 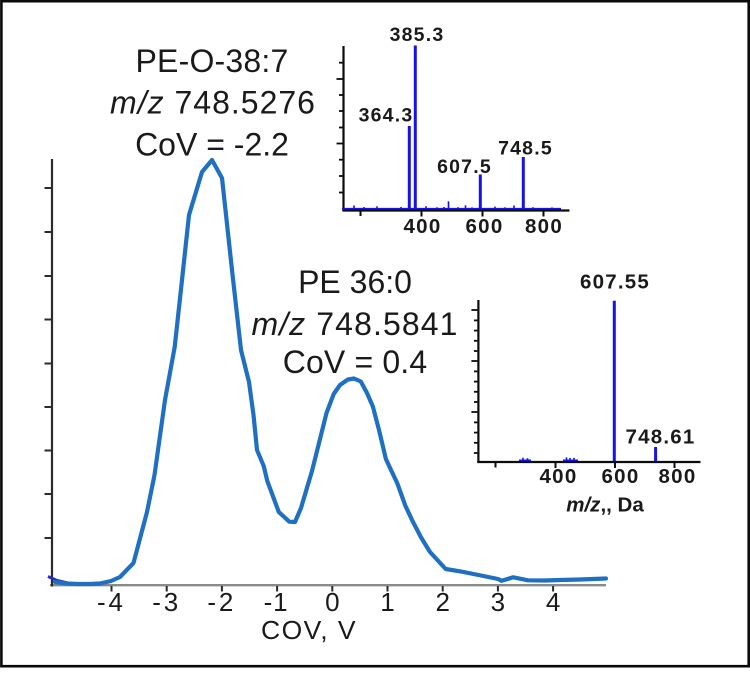 I want to click on svg-text: -2, so click(x=220, y=602).